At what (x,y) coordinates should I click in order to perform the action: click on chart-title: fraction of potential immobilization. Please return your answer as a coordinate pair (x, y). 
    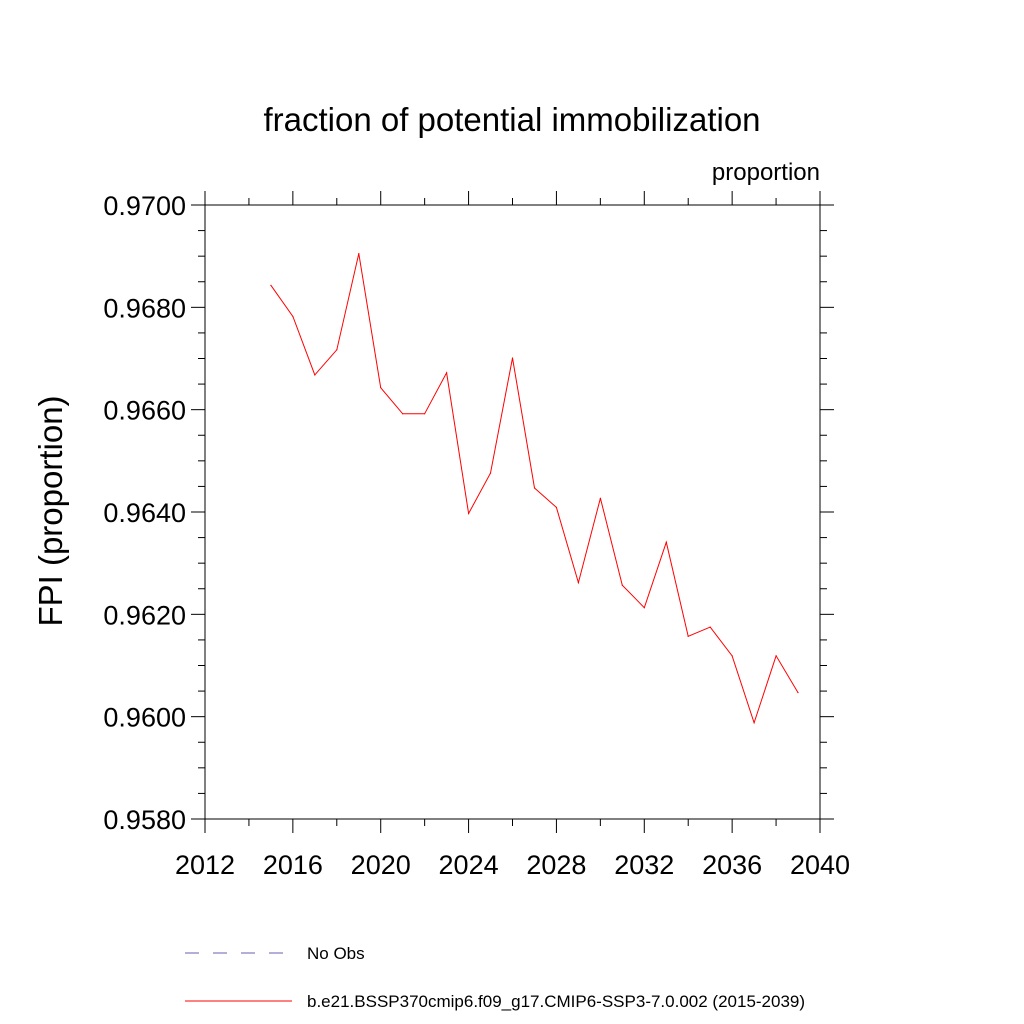
    Looking at the image, I should click on (511, 119).